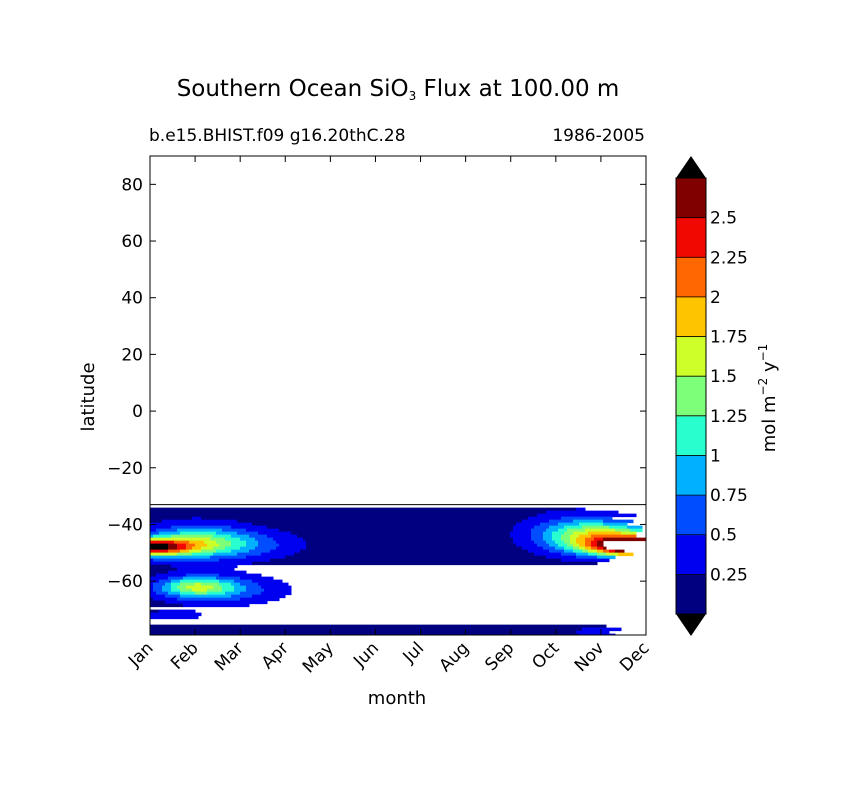 This screenshot has height=788, width=863. Describe the element at coordinates (125, 582) in the screenshot. I see `y-tick-label: −60` at that location.